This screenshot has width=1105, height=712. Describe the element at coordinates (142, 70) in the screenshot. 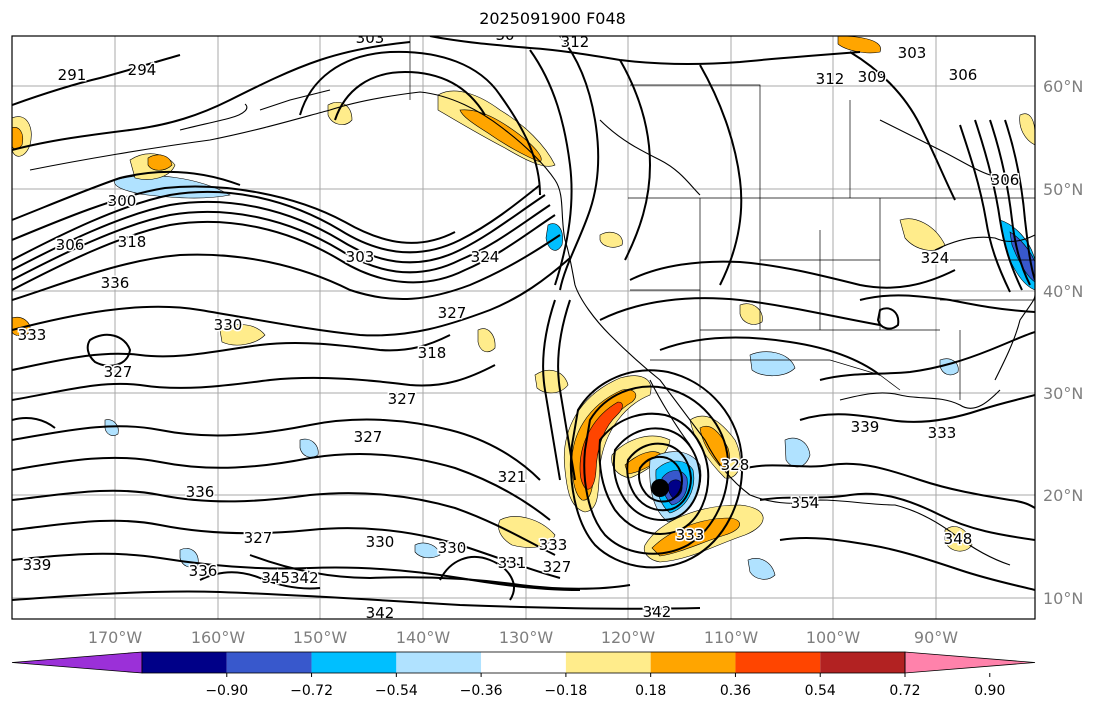

I see `contour-label: 294` at that location.